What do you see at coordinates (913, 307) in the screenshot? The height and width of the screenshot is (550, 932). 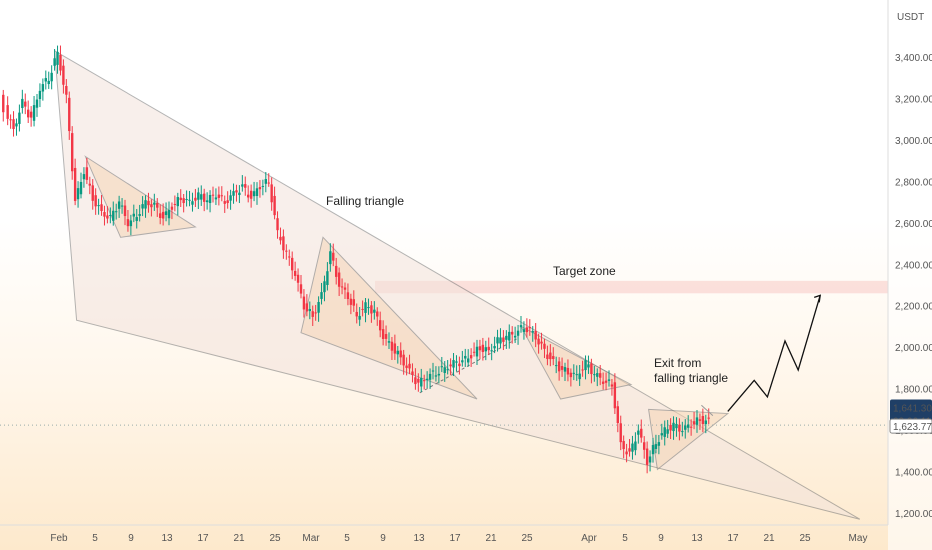 I see `y-tick-label: 2,200.00` at bounding box center [913, 307].